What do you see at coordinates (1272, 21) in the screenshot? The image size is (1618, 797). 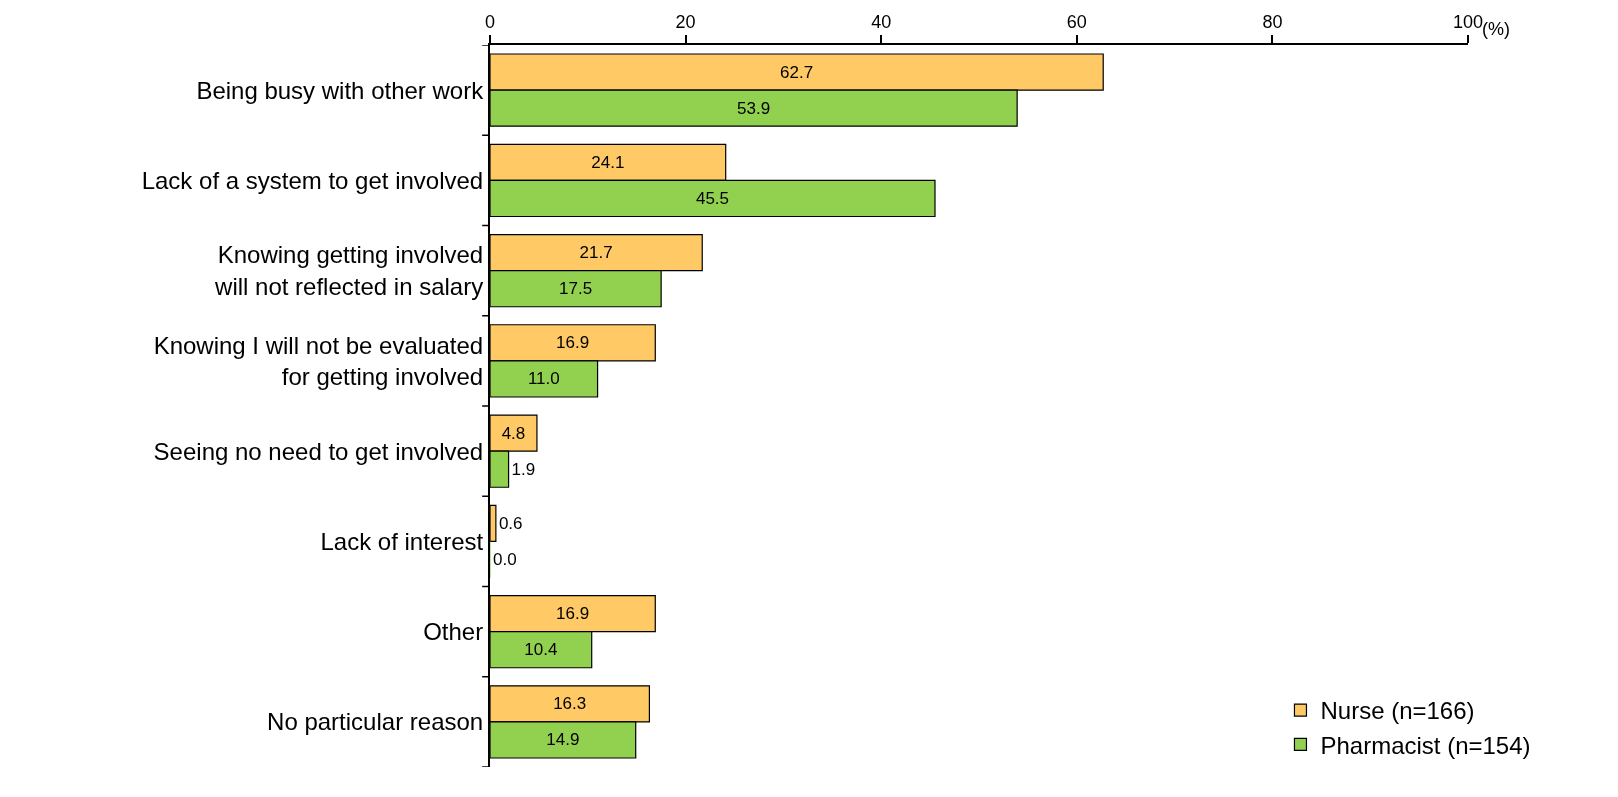 I see `x-tick-label: 80` at bounding box center [1272, 21].